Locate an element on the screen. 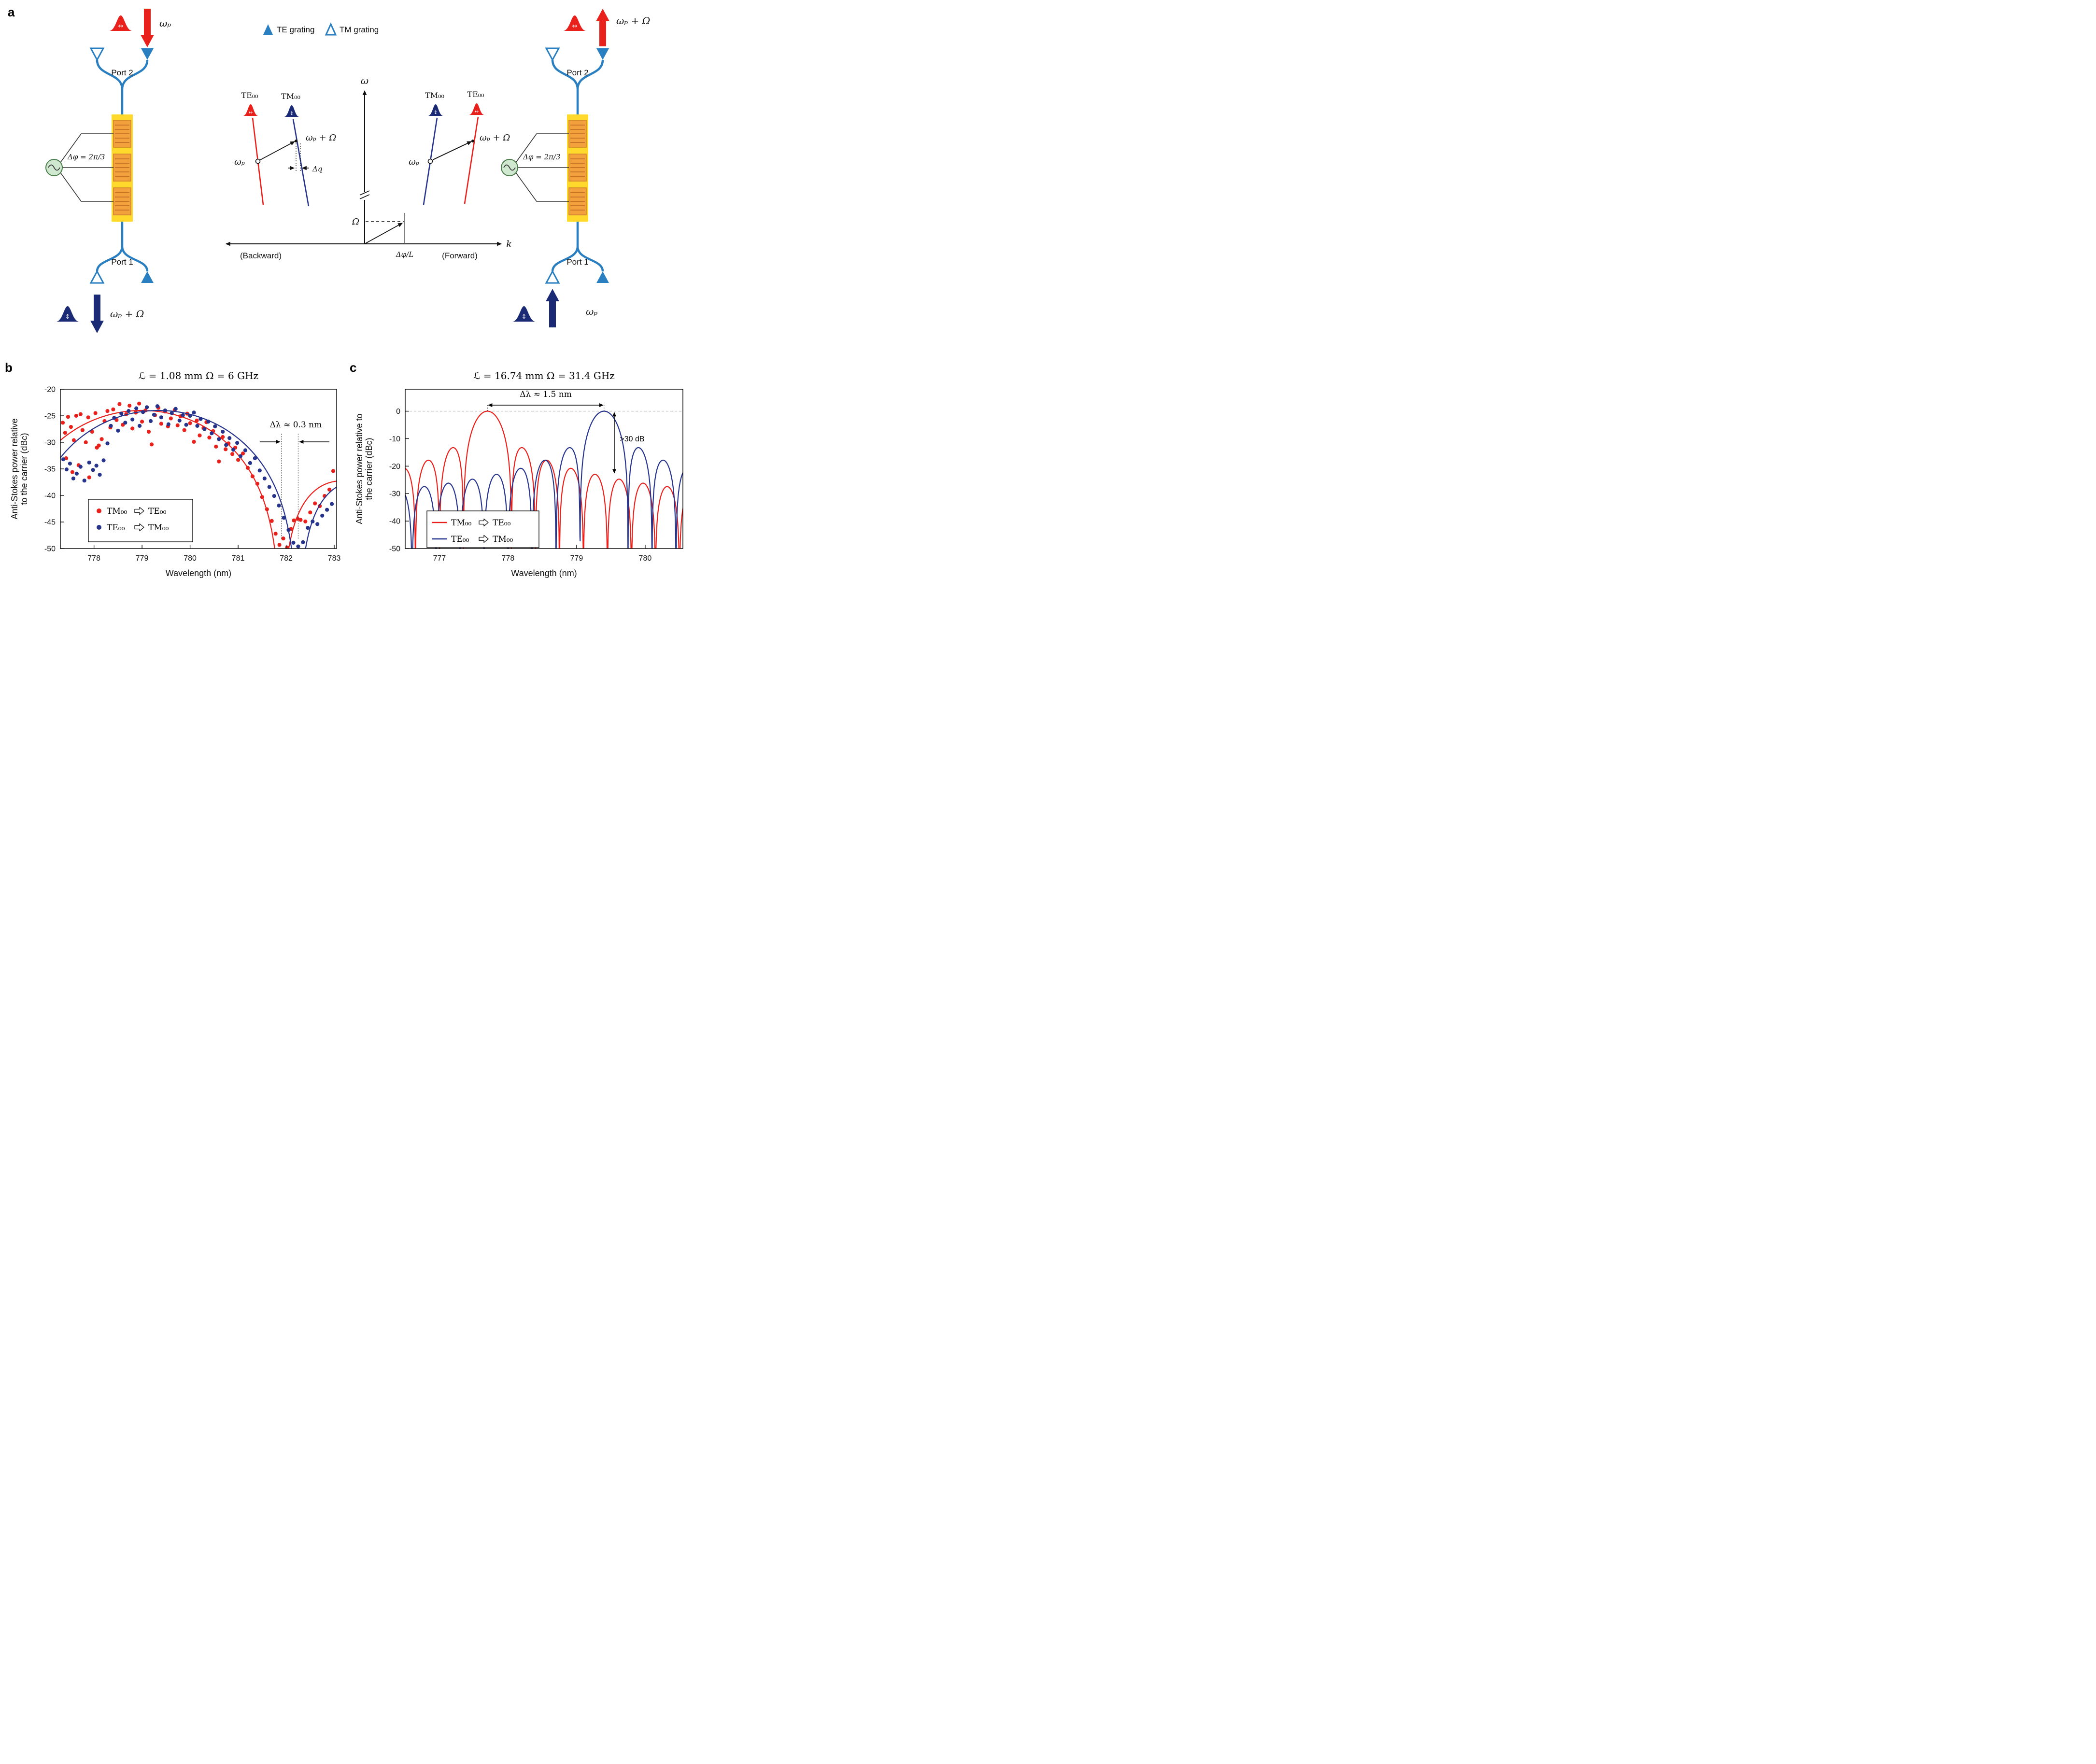  axis-break-icon is located at coordinates (364, 194).